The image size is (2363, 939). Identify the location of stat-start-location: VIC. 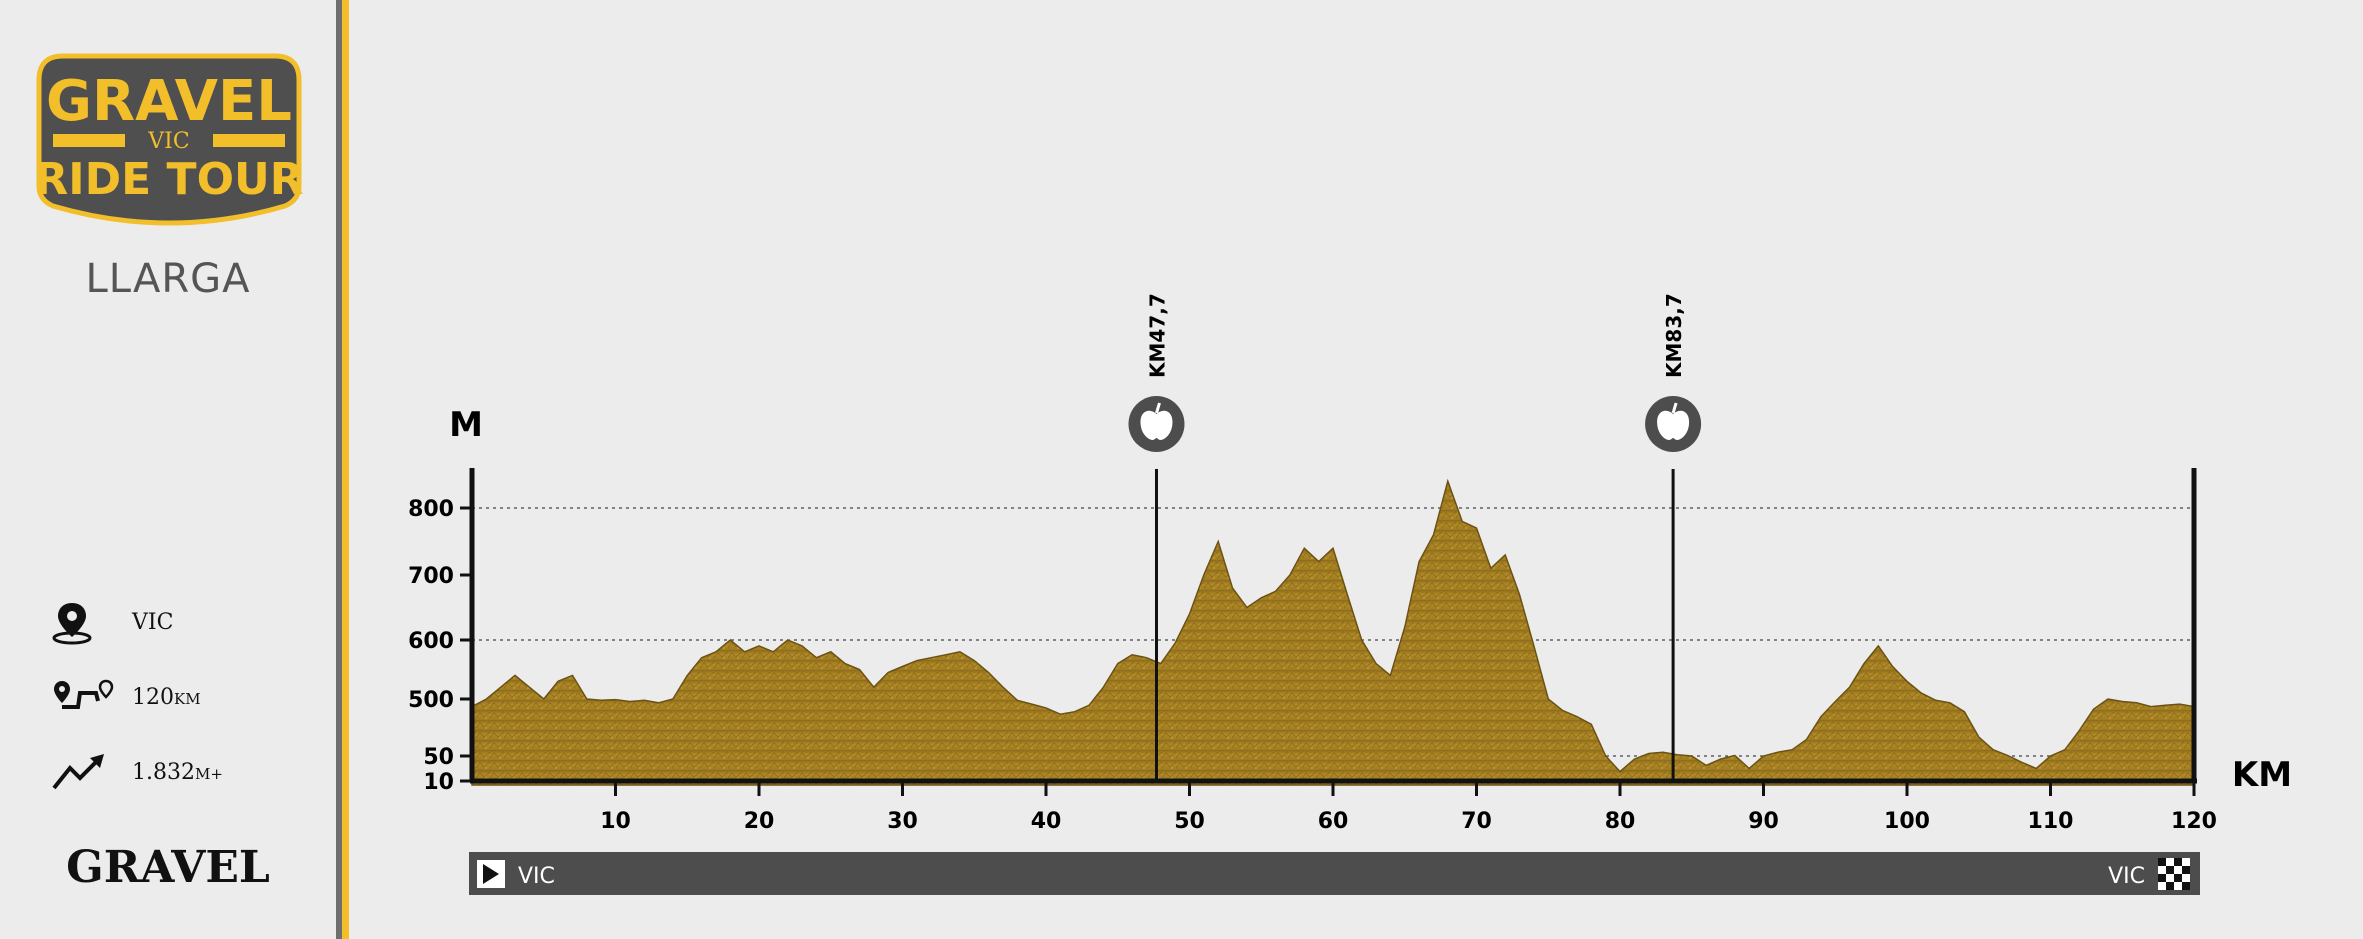
(111, 622).